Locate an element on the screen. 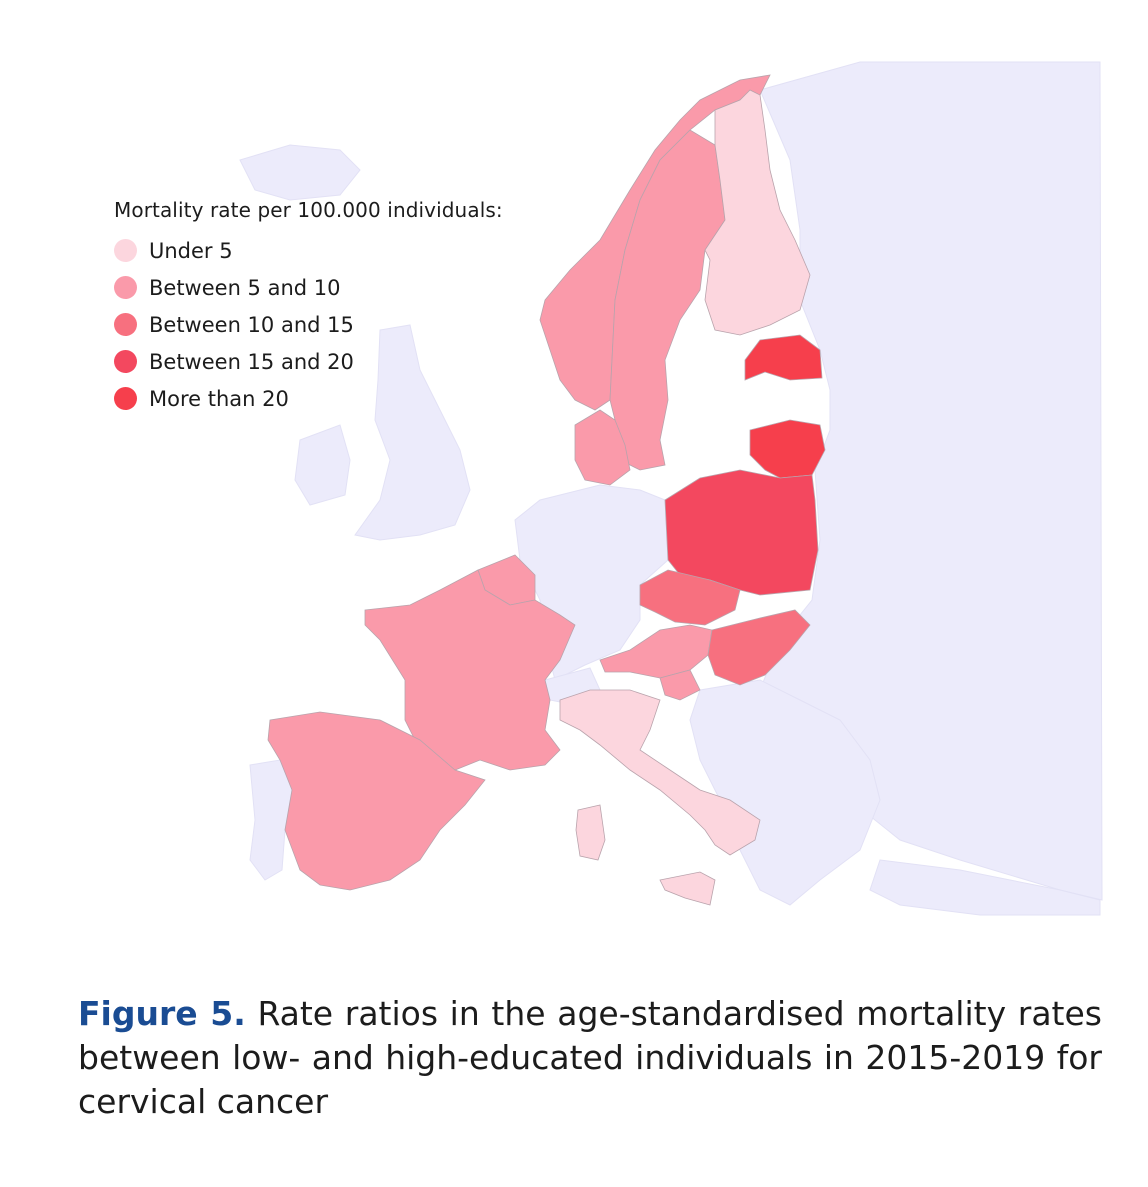  country-denmark is located at coordinates (602, 447).